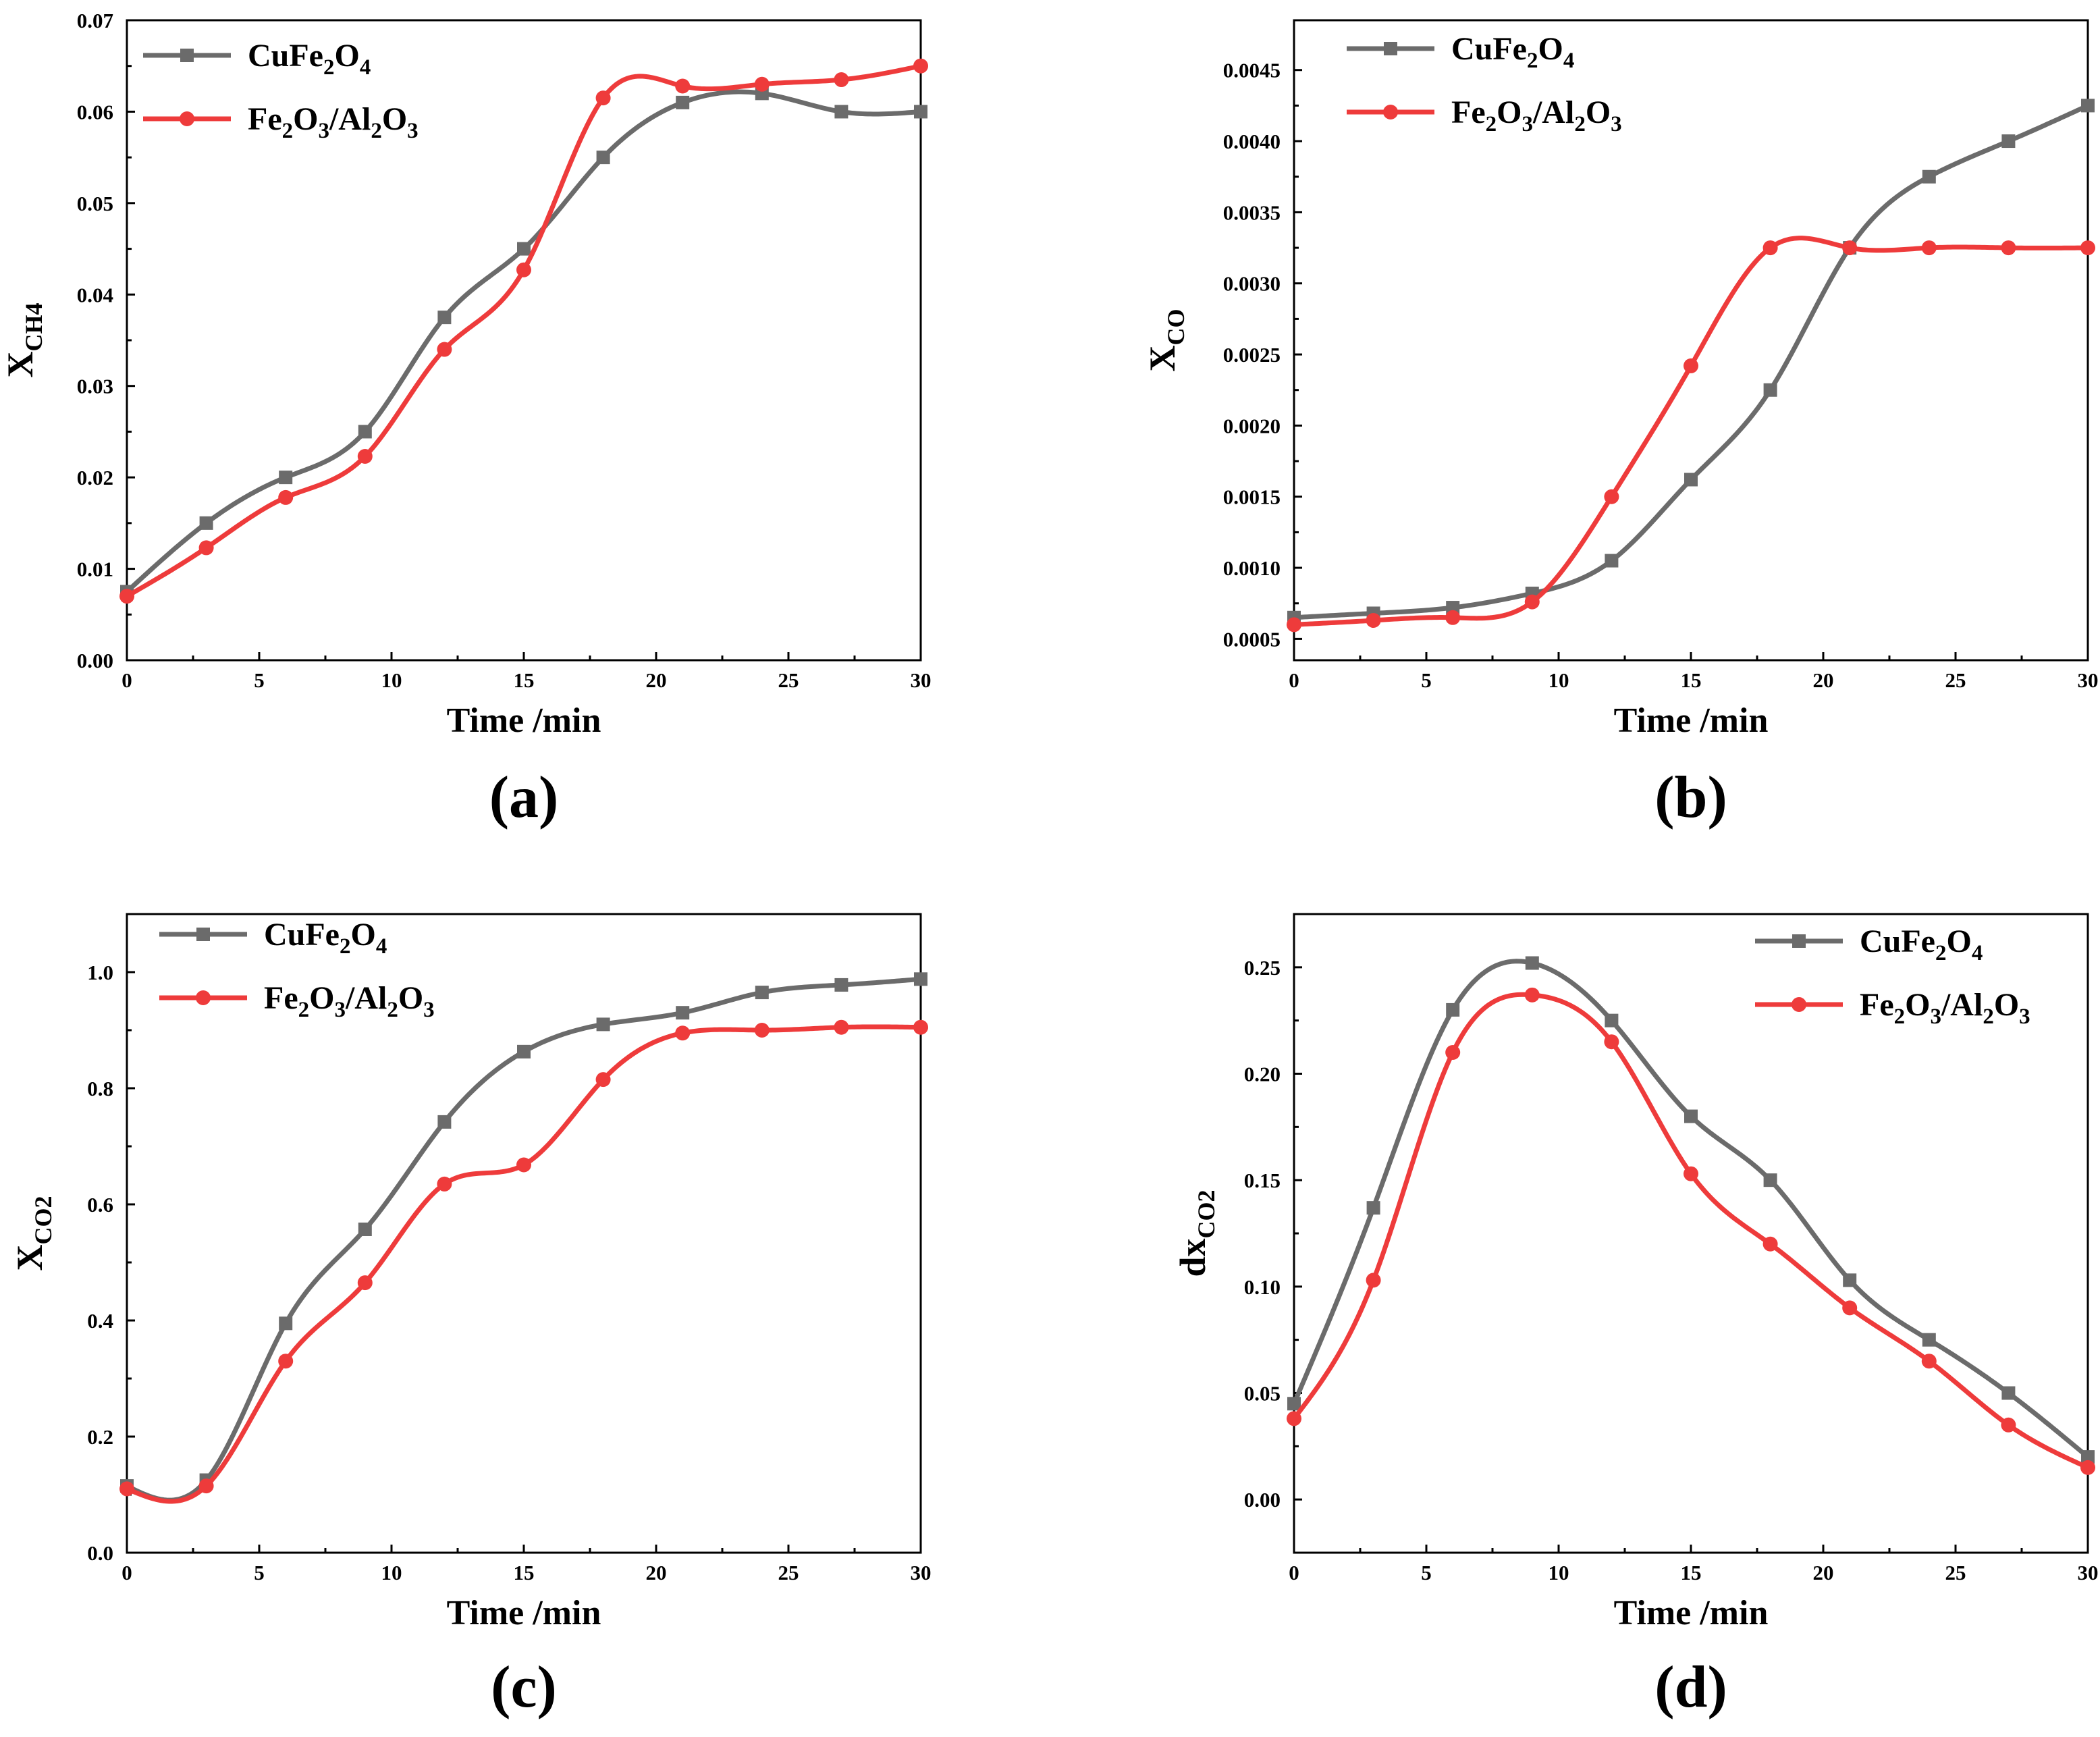  What do you see at coordinates (100, 1088) in the screenshot?
I see `y-tick-label: 0.8` at bounding box center [100, 1088].